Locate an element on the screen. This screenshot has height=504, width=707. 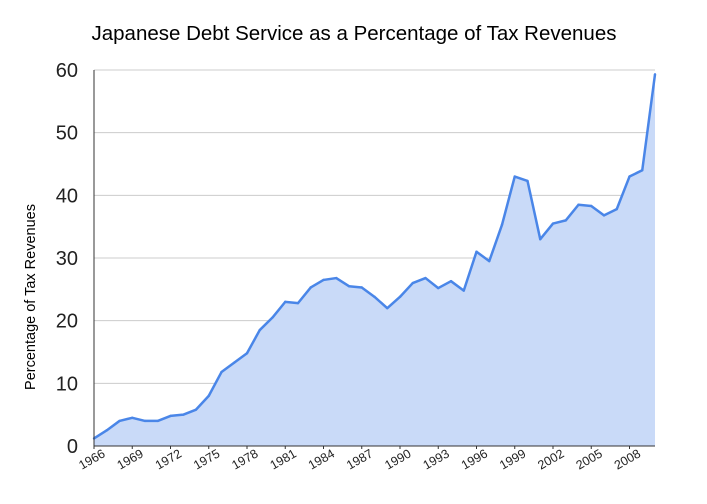
x-tick-label: 1969 is located at coordinates (130, 459).